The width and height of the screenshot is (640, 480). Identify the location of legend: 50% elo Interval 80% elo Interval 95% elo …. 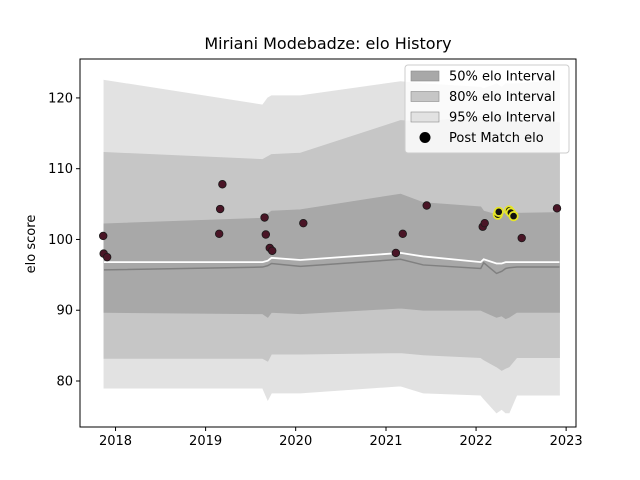
(487, 109).